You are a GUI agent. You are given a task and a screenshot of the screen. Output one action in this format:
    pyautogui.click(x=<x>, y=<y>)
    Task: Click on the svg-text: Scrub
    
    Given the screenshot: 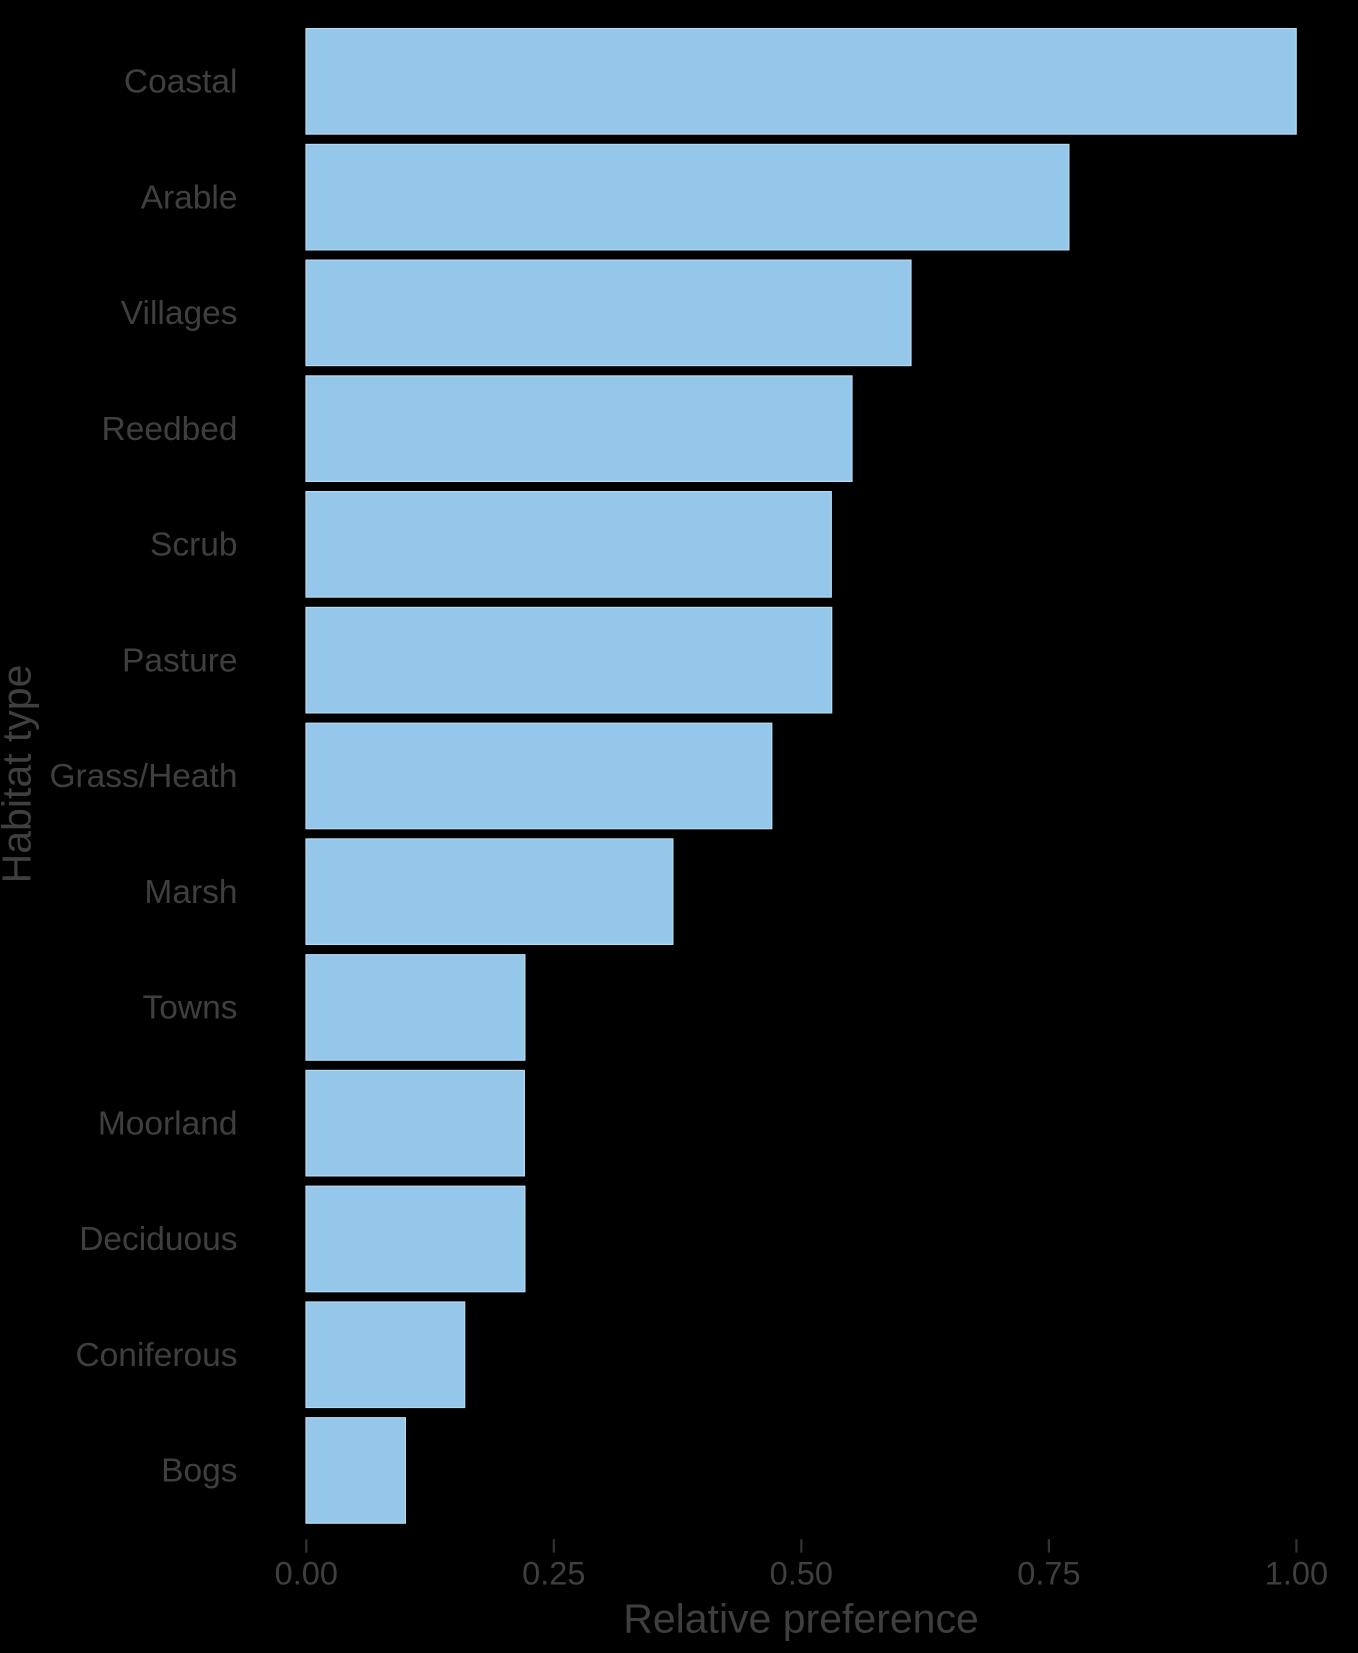 What is the action you would take?
    pyautogui.click(x=194, y=545)
    